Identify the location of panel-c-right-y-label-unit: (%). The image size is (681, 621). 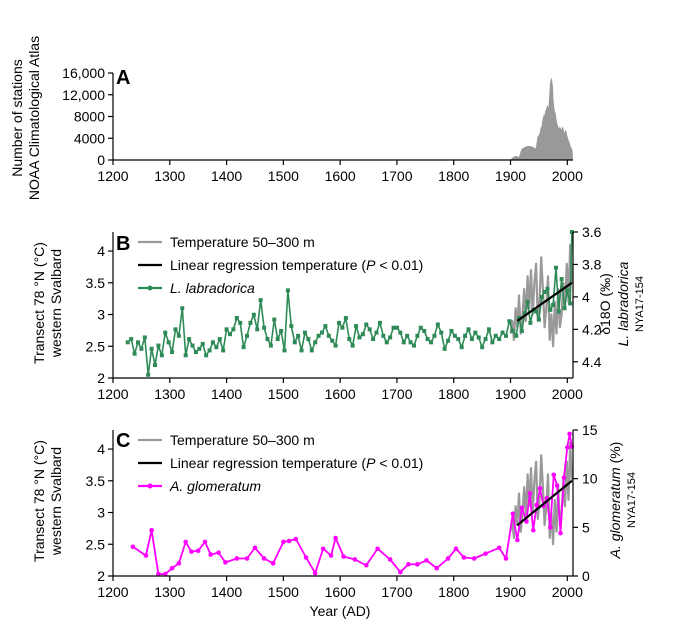
(615, 455).